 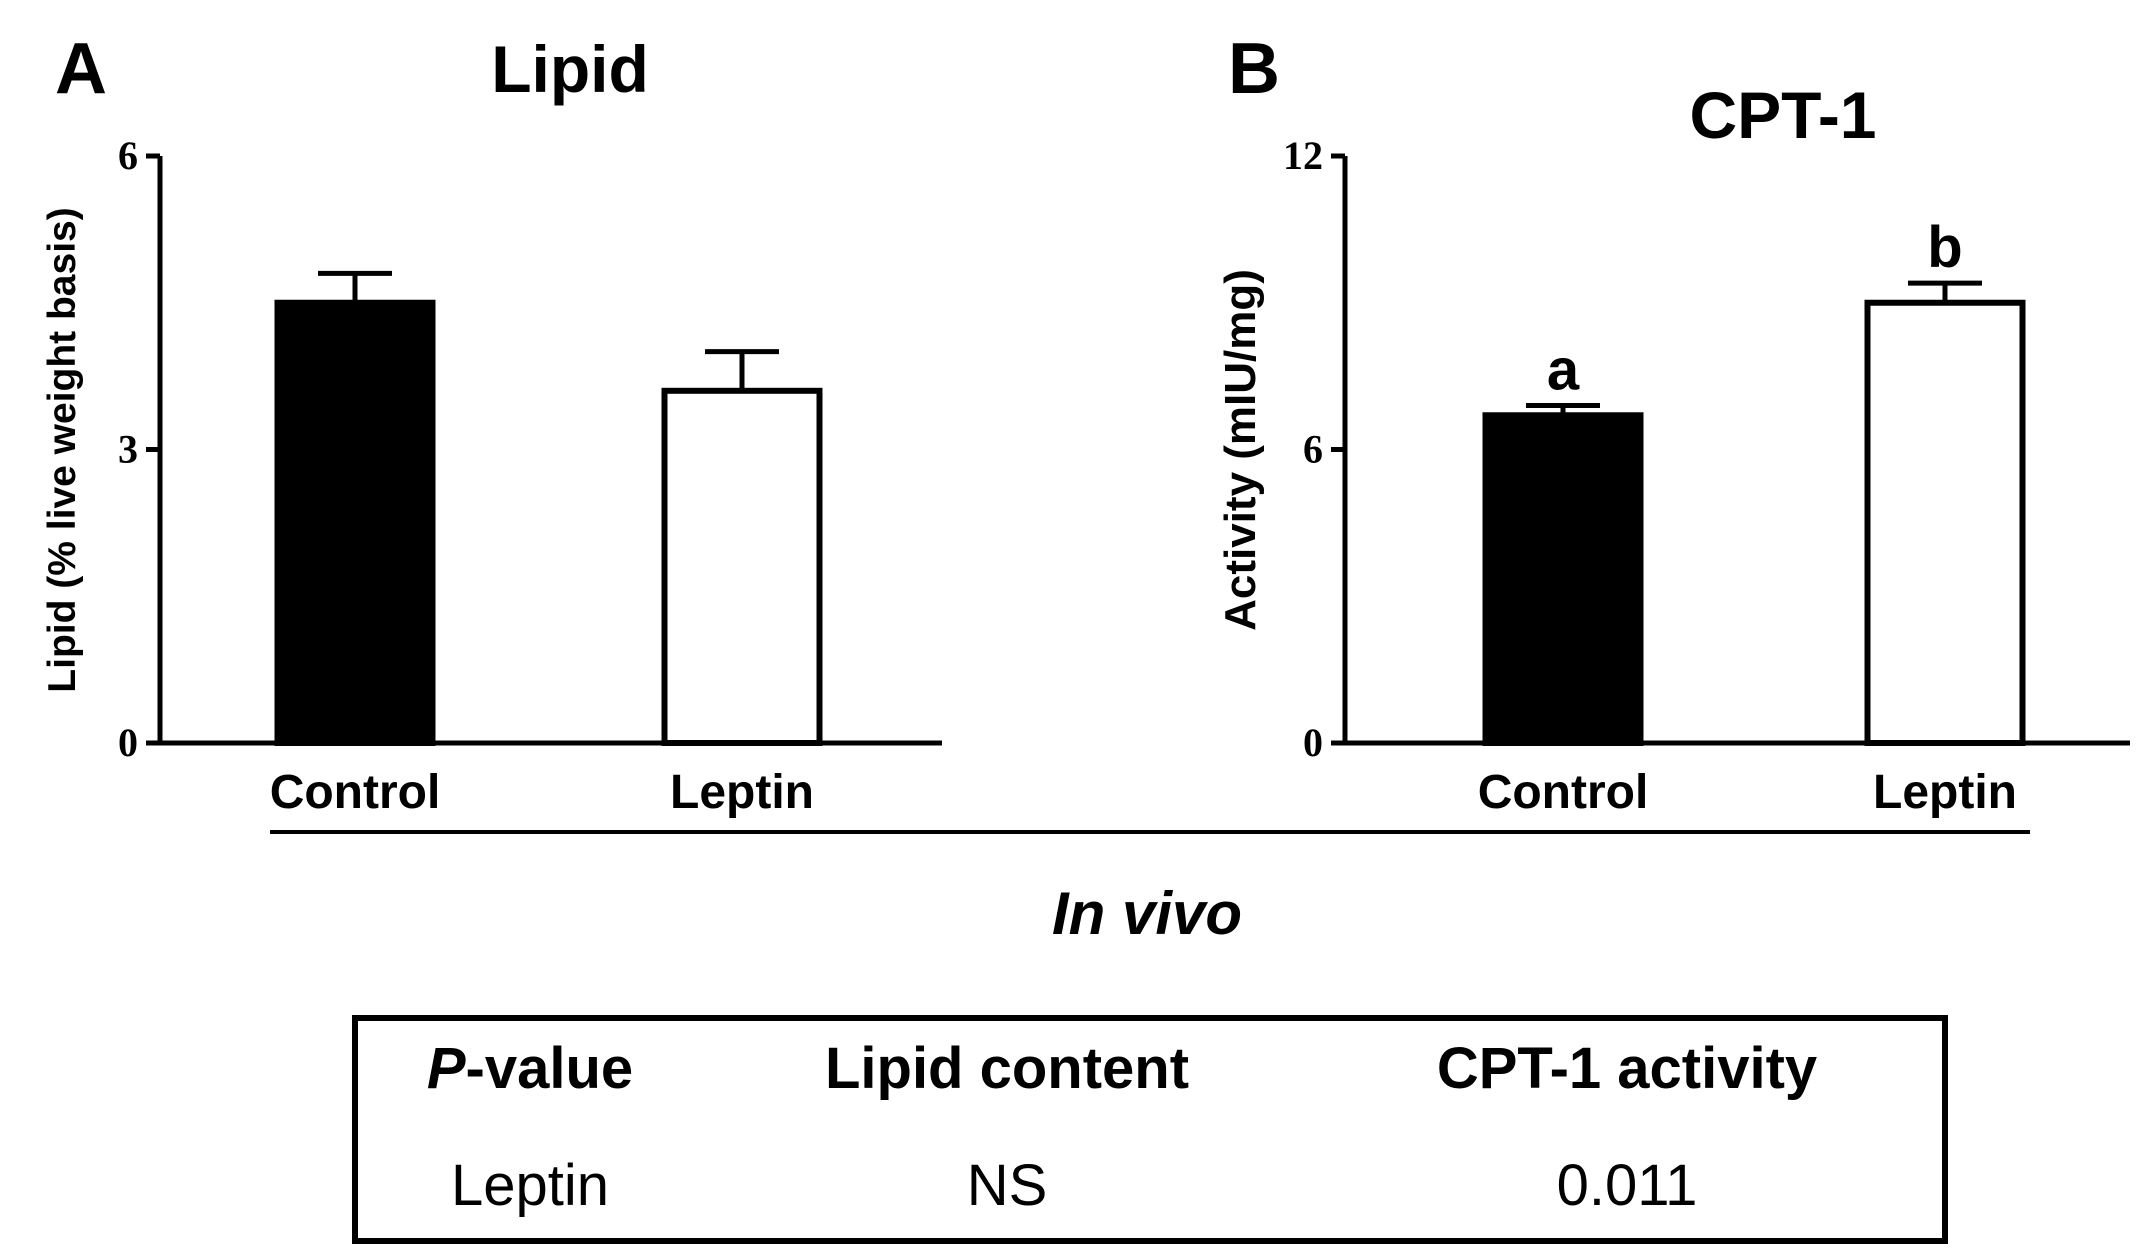 What do you see at coordinates (446, 1068) in the screenshot?
I see `table-header-pvalue-italic: P` at bounding box center [446, 1068].